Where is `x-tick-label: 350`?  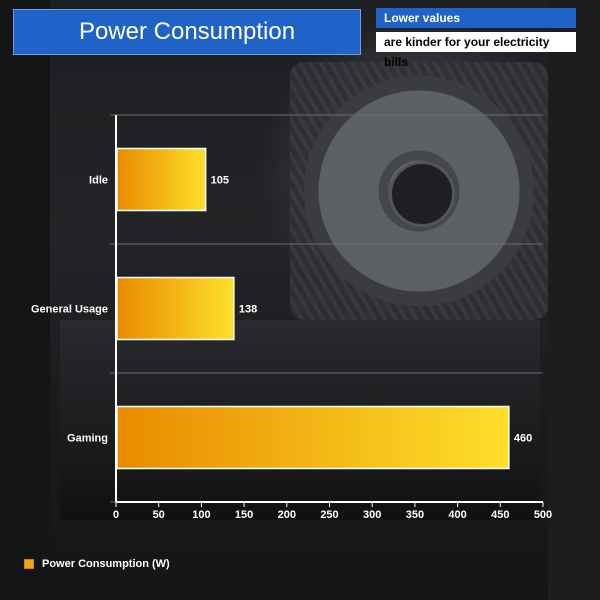
x-tick-label: 350 is located at coordinates (415, 515).